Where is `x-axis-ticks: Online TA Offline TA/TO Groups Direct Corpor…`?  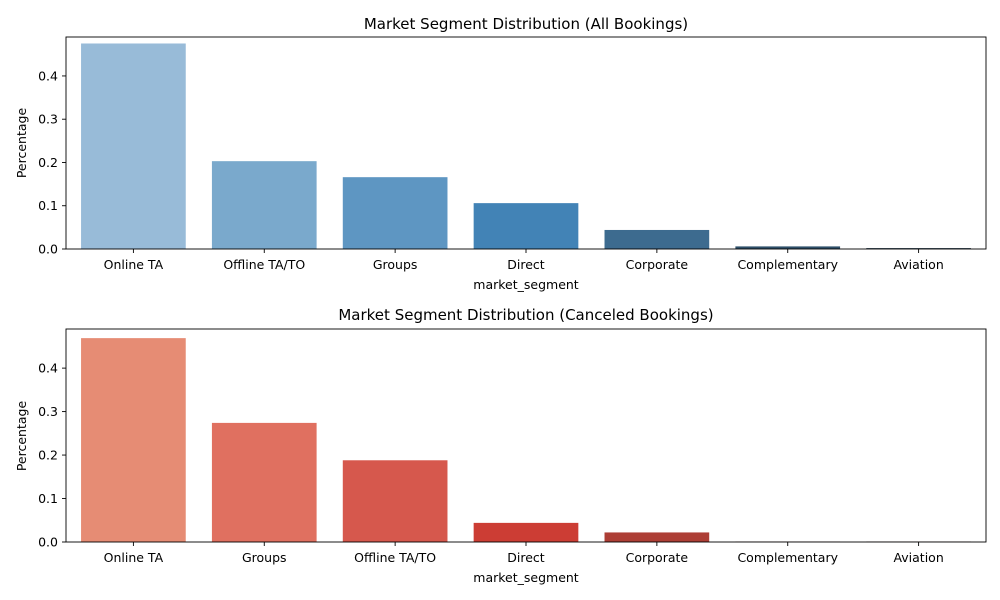
x-axis-ticks: Online TA Offline TA/TO Groups Direct Corpor… is located at coordinates (524, 260).